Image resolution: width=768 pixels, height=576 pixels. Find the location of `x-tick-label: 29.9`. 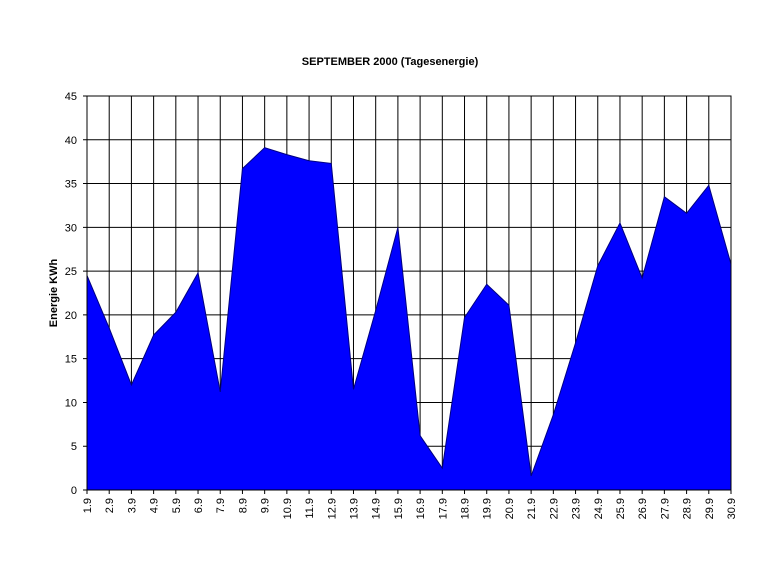

x-tick-label: 29.9 is located at coordinates (710, 508).